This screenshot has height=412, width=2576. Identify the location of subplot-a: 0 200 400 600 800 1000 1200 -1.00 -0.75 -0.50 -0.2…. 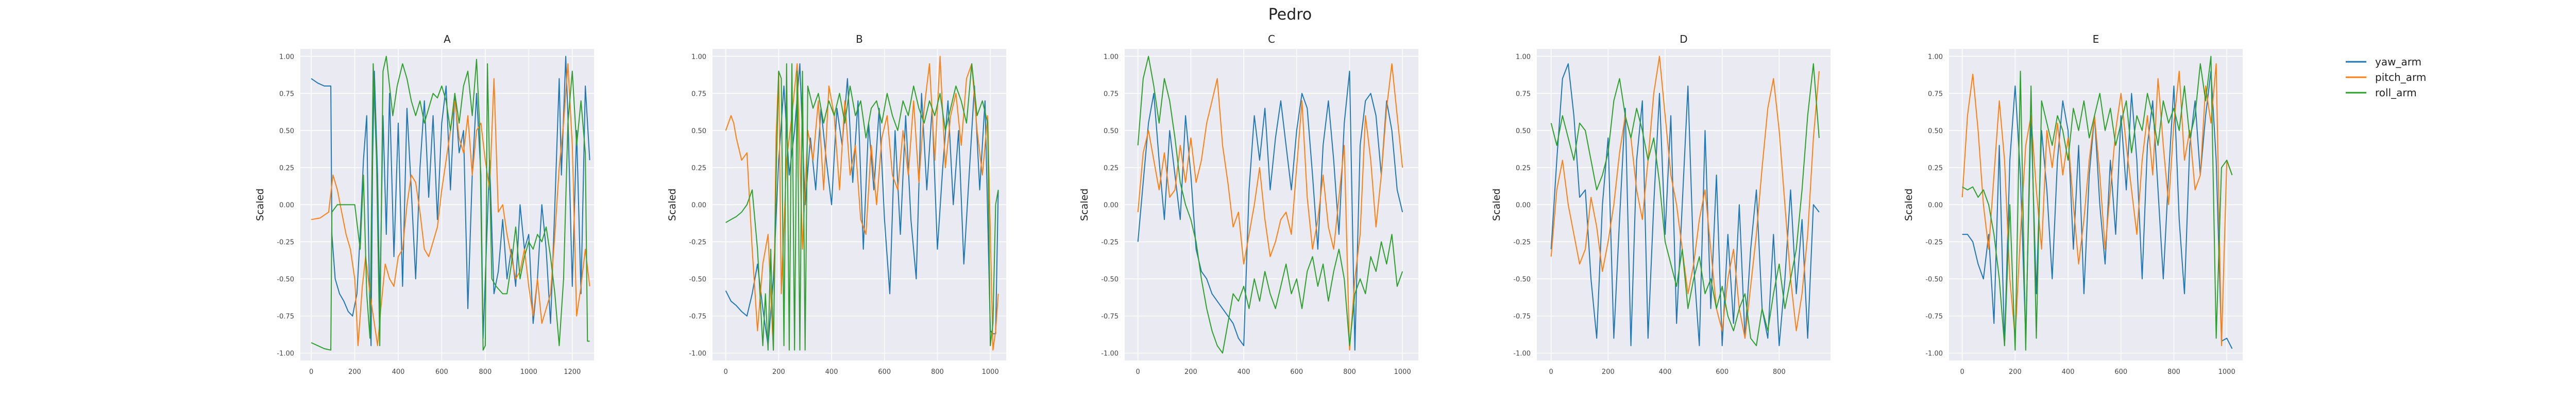
(424, 204).